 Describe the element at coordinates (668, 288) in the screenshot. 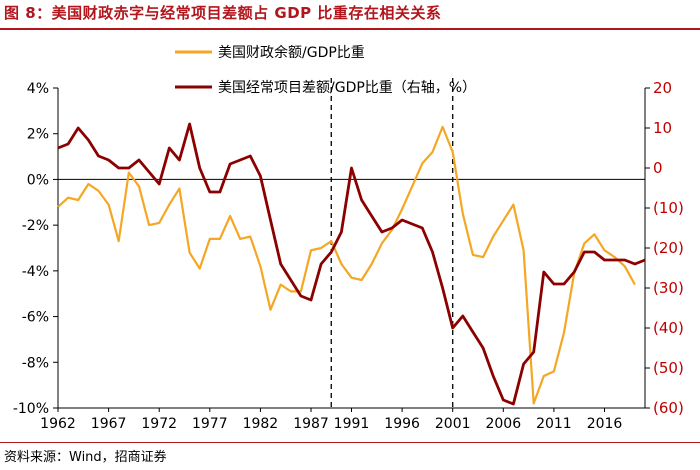

I see `right-tick-label: (30)` at that location.